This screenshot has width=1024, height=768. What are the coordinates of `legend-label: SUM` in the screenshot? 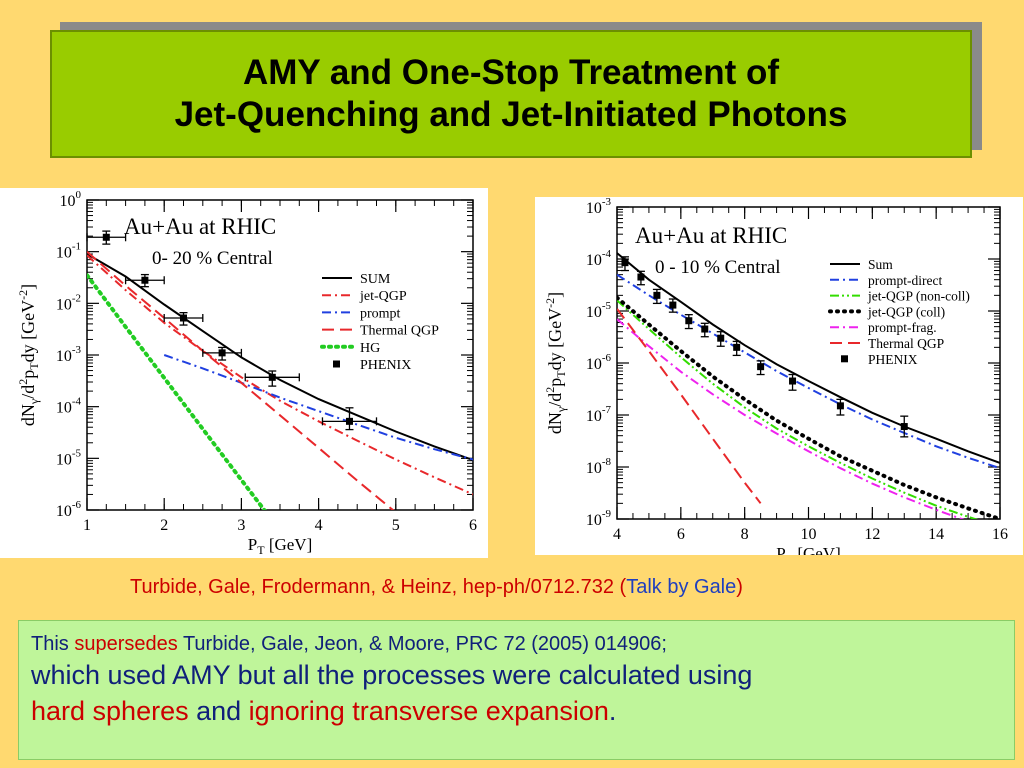 It's located at (375, 279).